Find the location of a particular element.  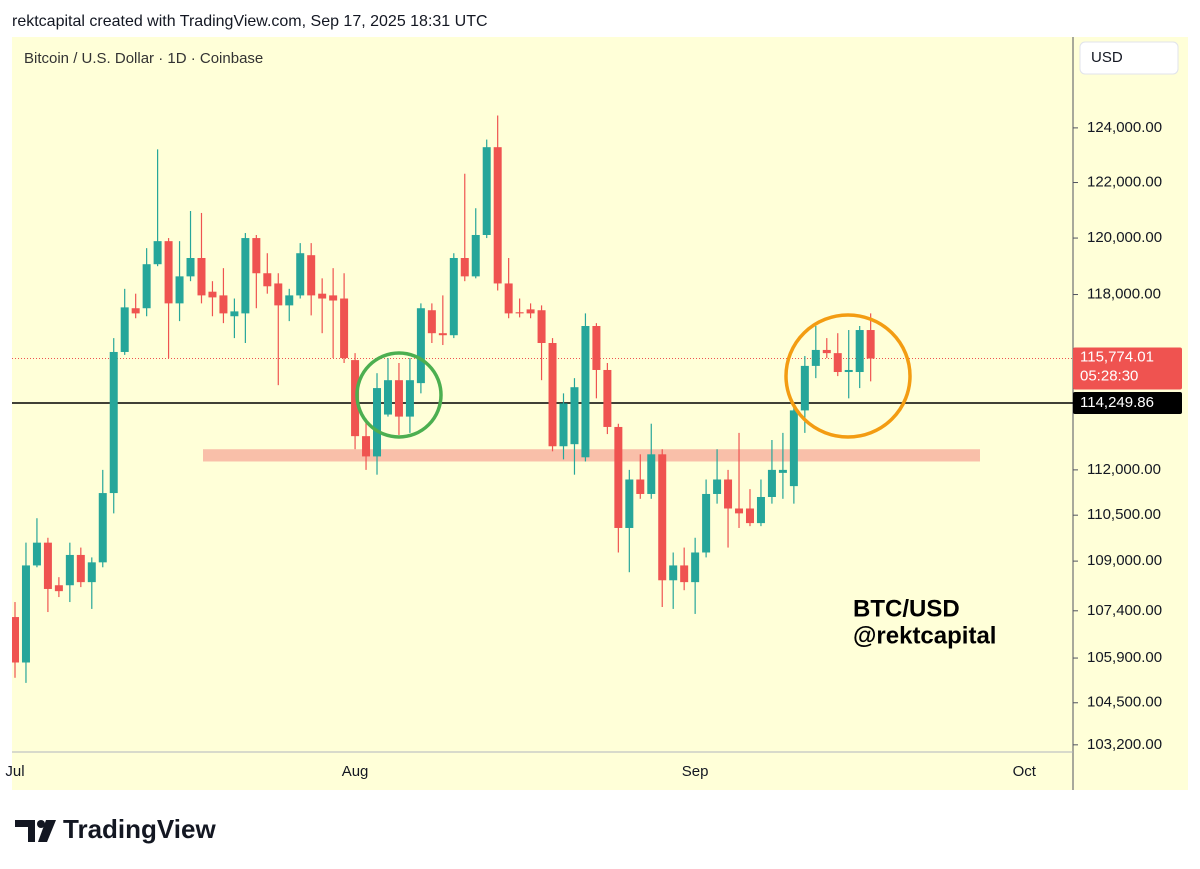

price-line-label: 114,249.86 is located at coordinates (1117, 402).